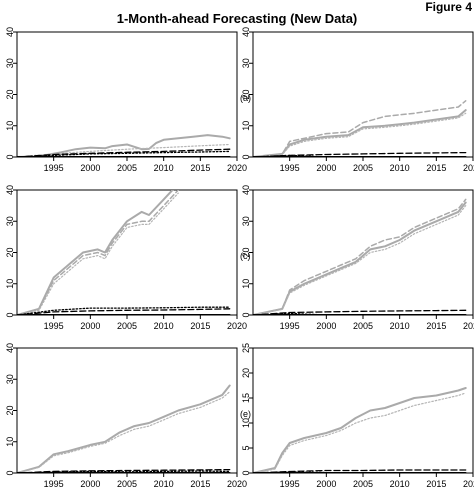  I want to click on y-tick-label: 5, so click(246, 447).